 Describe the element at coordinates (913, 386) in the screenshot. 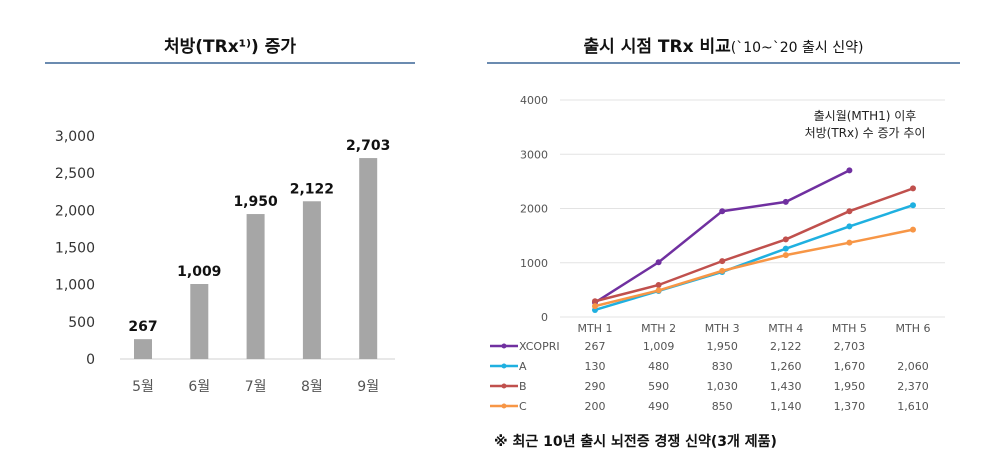

I see `table-cell: 2,370` at that location.